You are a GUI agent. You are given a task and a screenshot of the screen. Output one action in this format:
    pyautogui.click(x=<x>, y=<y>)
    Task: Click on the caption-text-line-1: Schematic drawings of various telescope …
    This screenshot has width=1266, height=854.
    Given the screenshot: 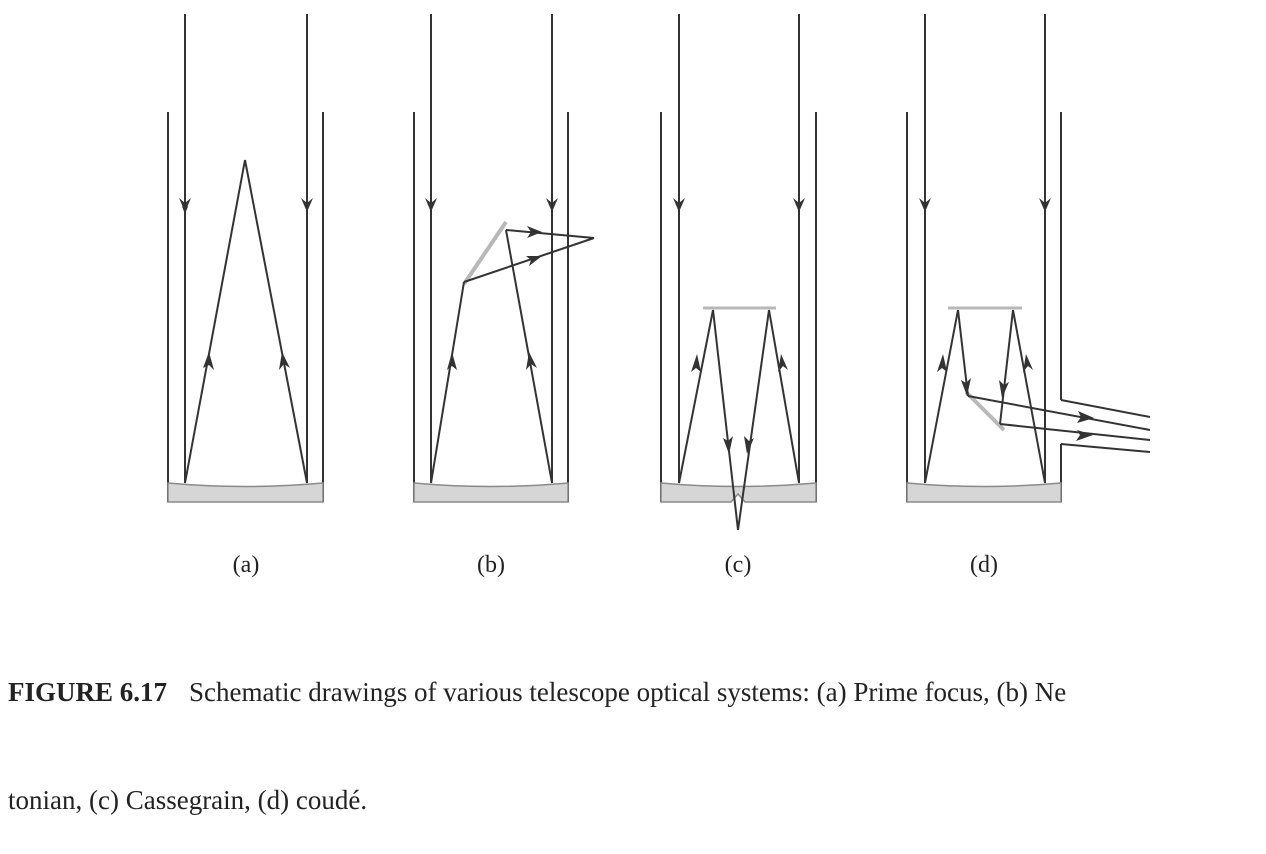 What is the action you would take?
    pyautogui.click(x=628, y=692)
    